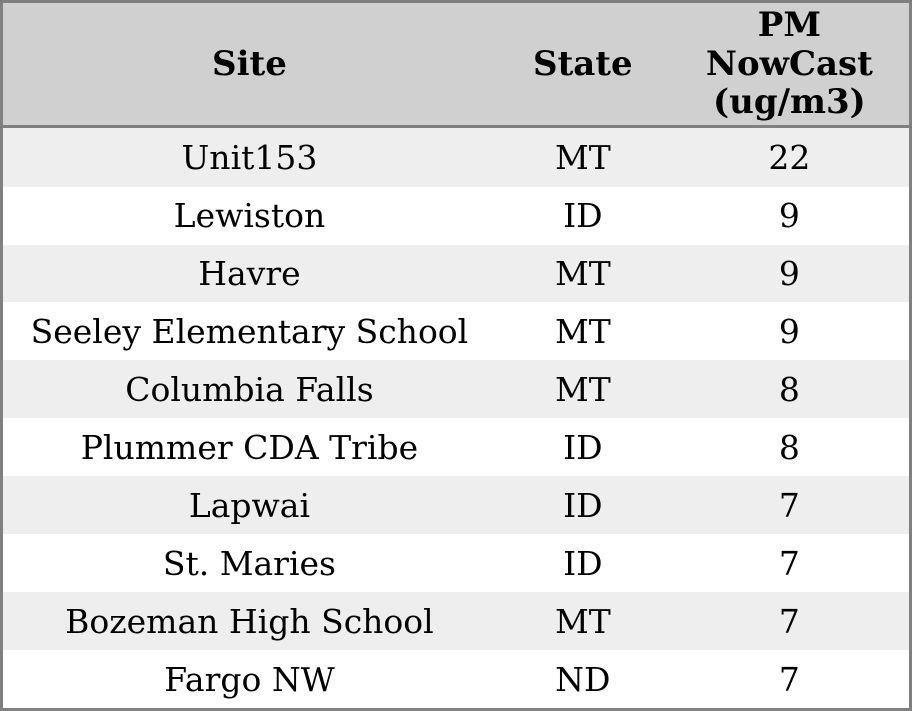 This screenshot has height=711, width=912. I want to click on cell-site: Seeley Elementary School, so click(249, 331).